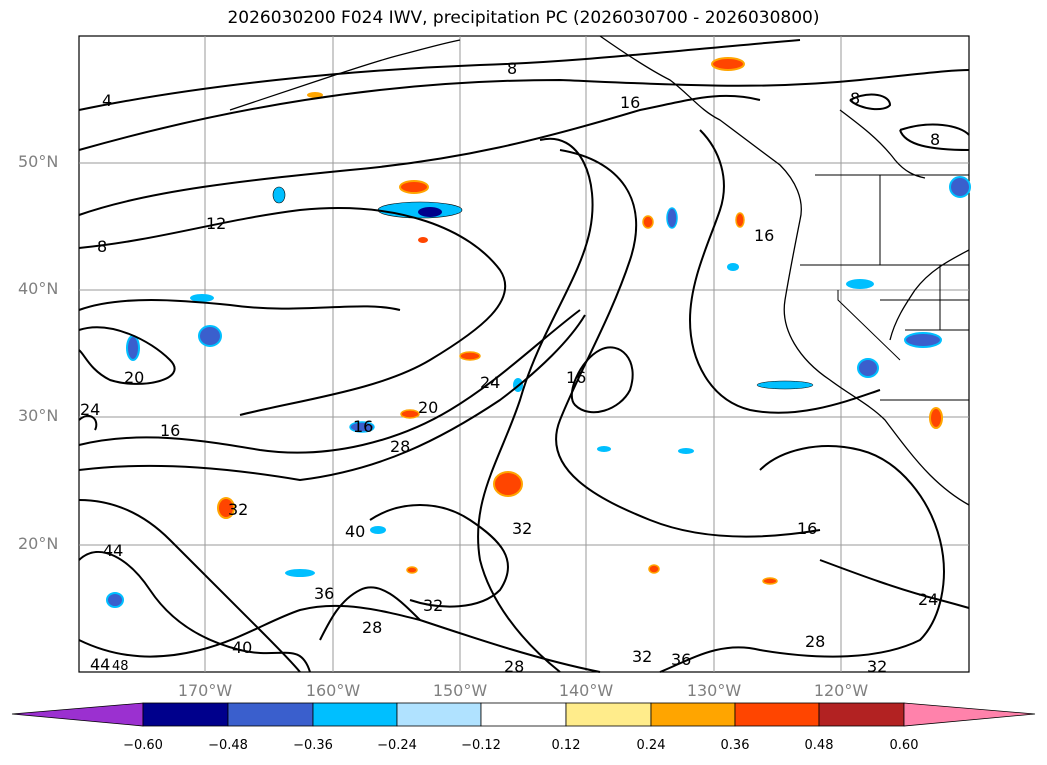  I want to click on lon-label: 170°W, so click(205, 690).